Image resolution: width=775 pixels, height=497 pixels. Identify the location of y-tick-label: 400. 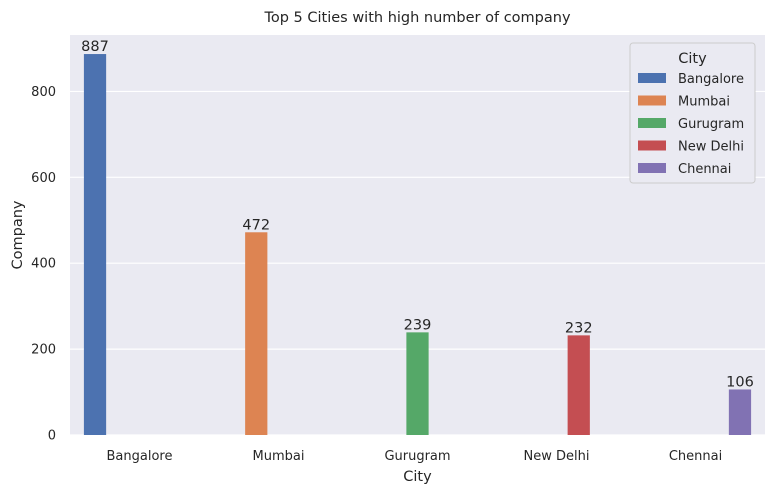
(43, 264).